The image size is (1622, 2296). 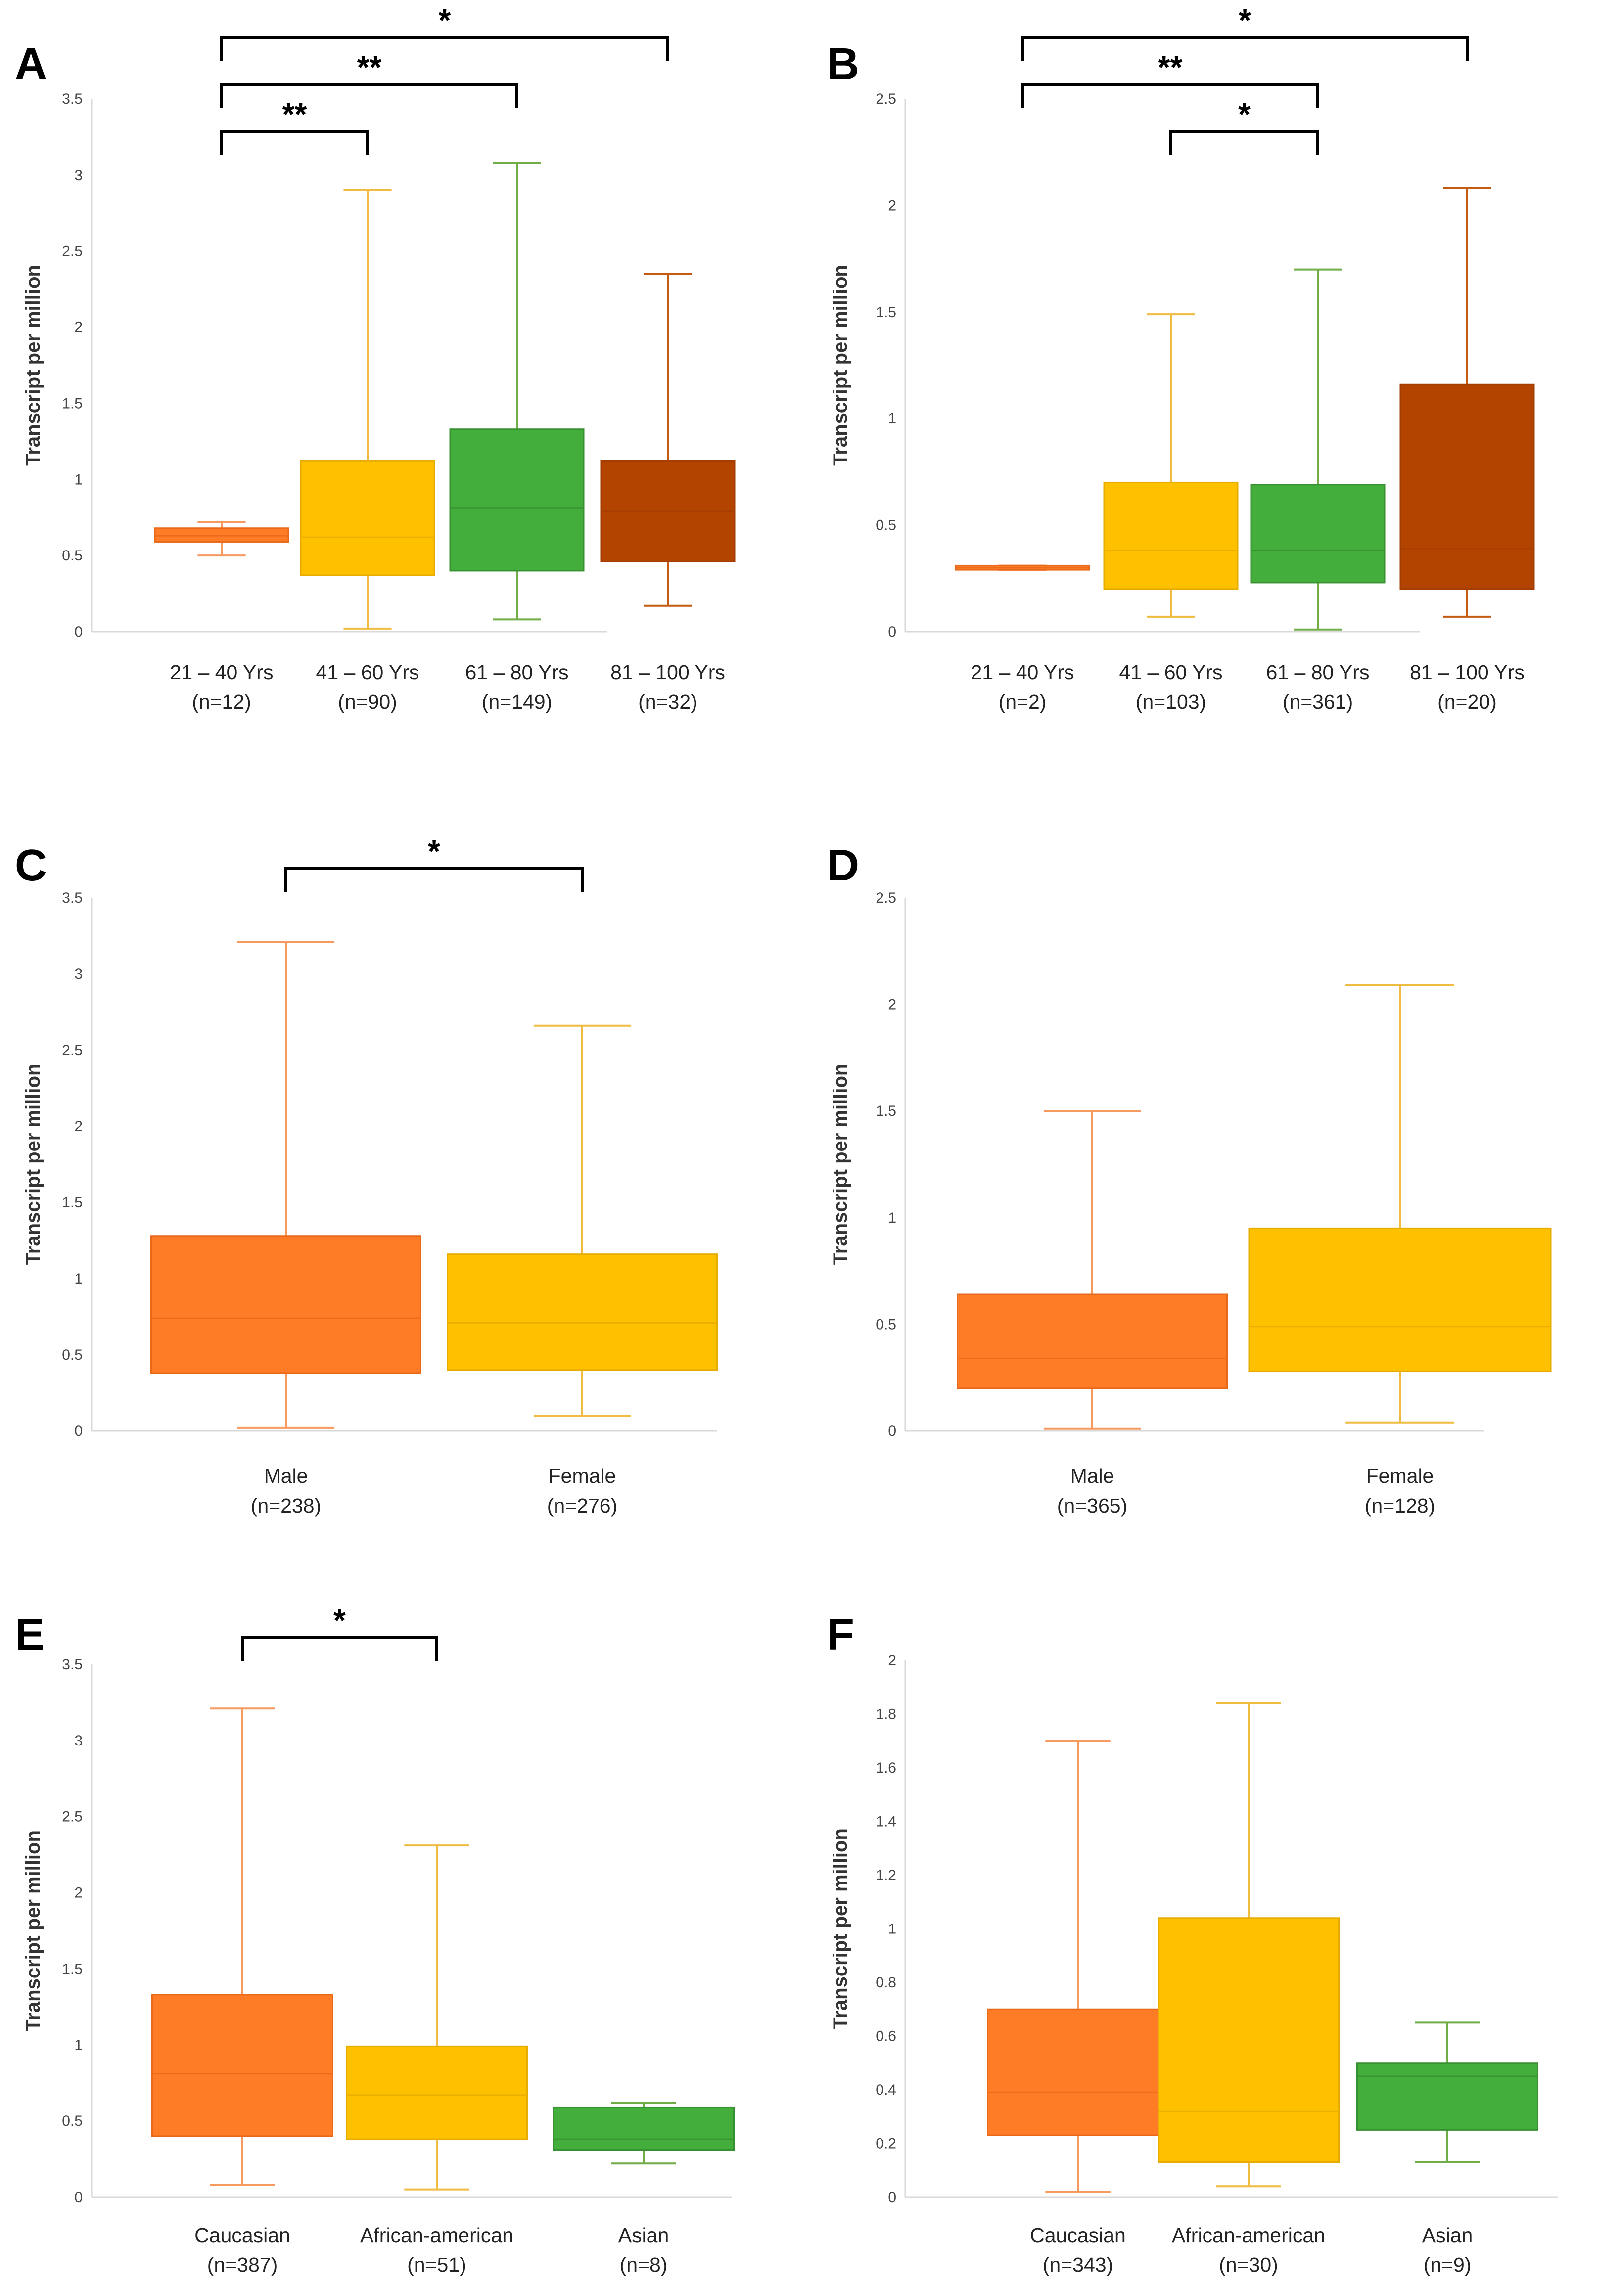 I want to click on x-category-count: (n=276), so click(x=582, y=1505).